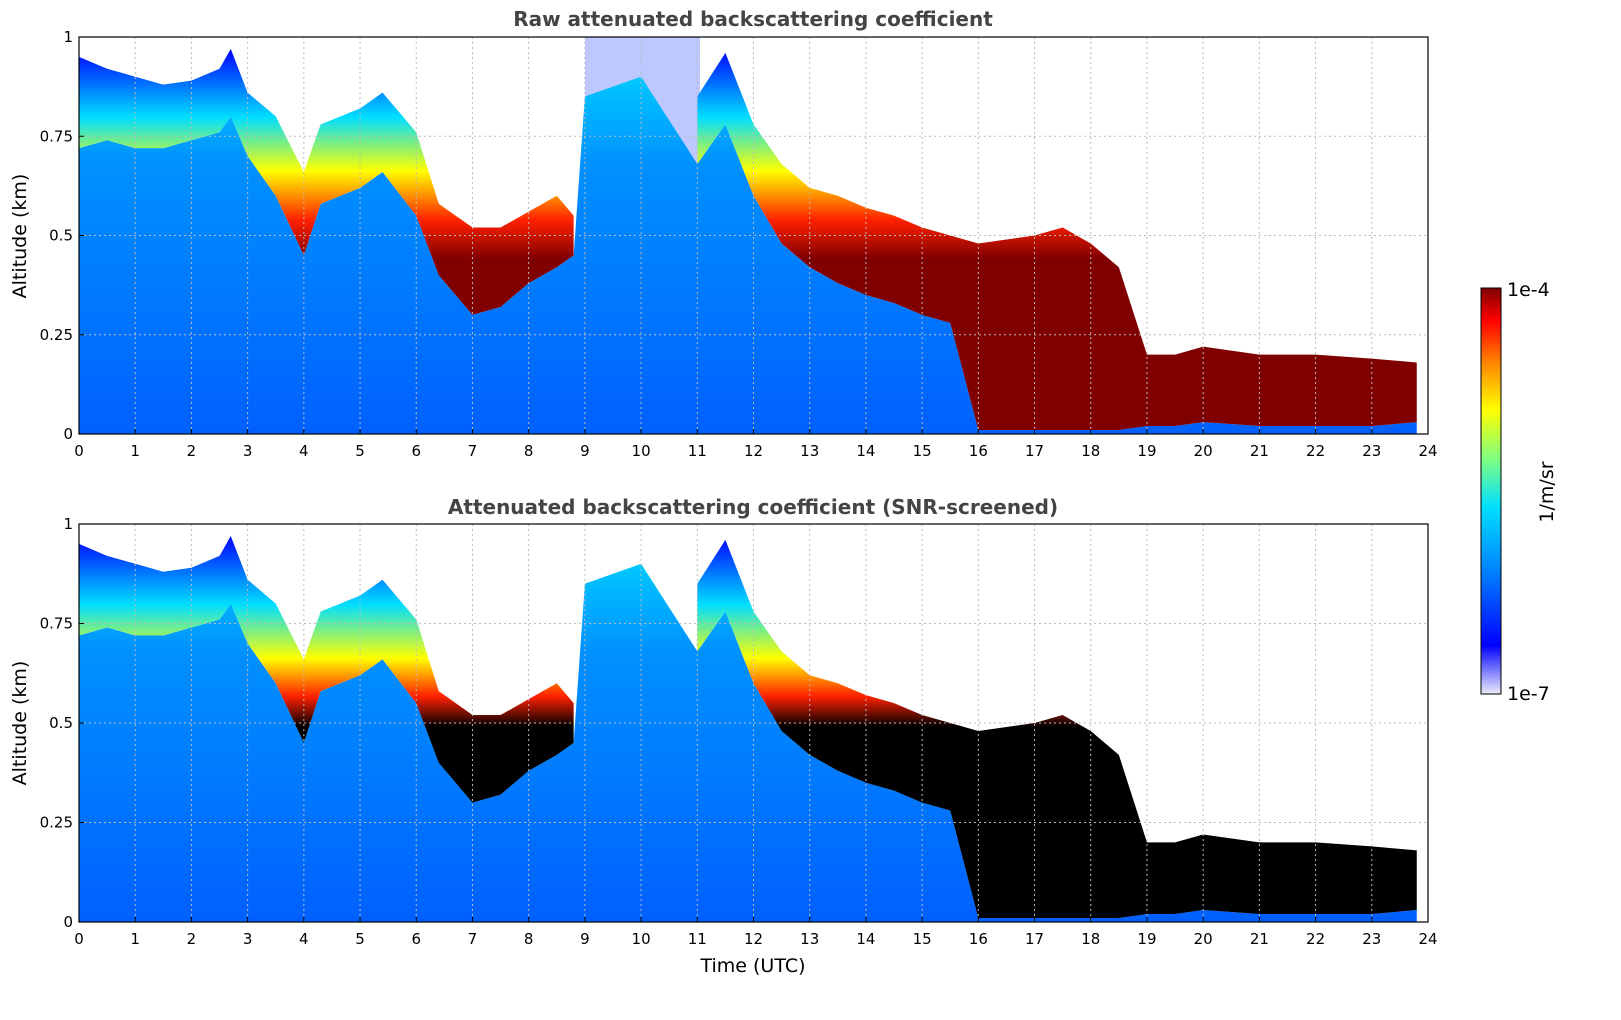  I want to click on panel-raw-x-tick-label: 13, so click(809, 451).